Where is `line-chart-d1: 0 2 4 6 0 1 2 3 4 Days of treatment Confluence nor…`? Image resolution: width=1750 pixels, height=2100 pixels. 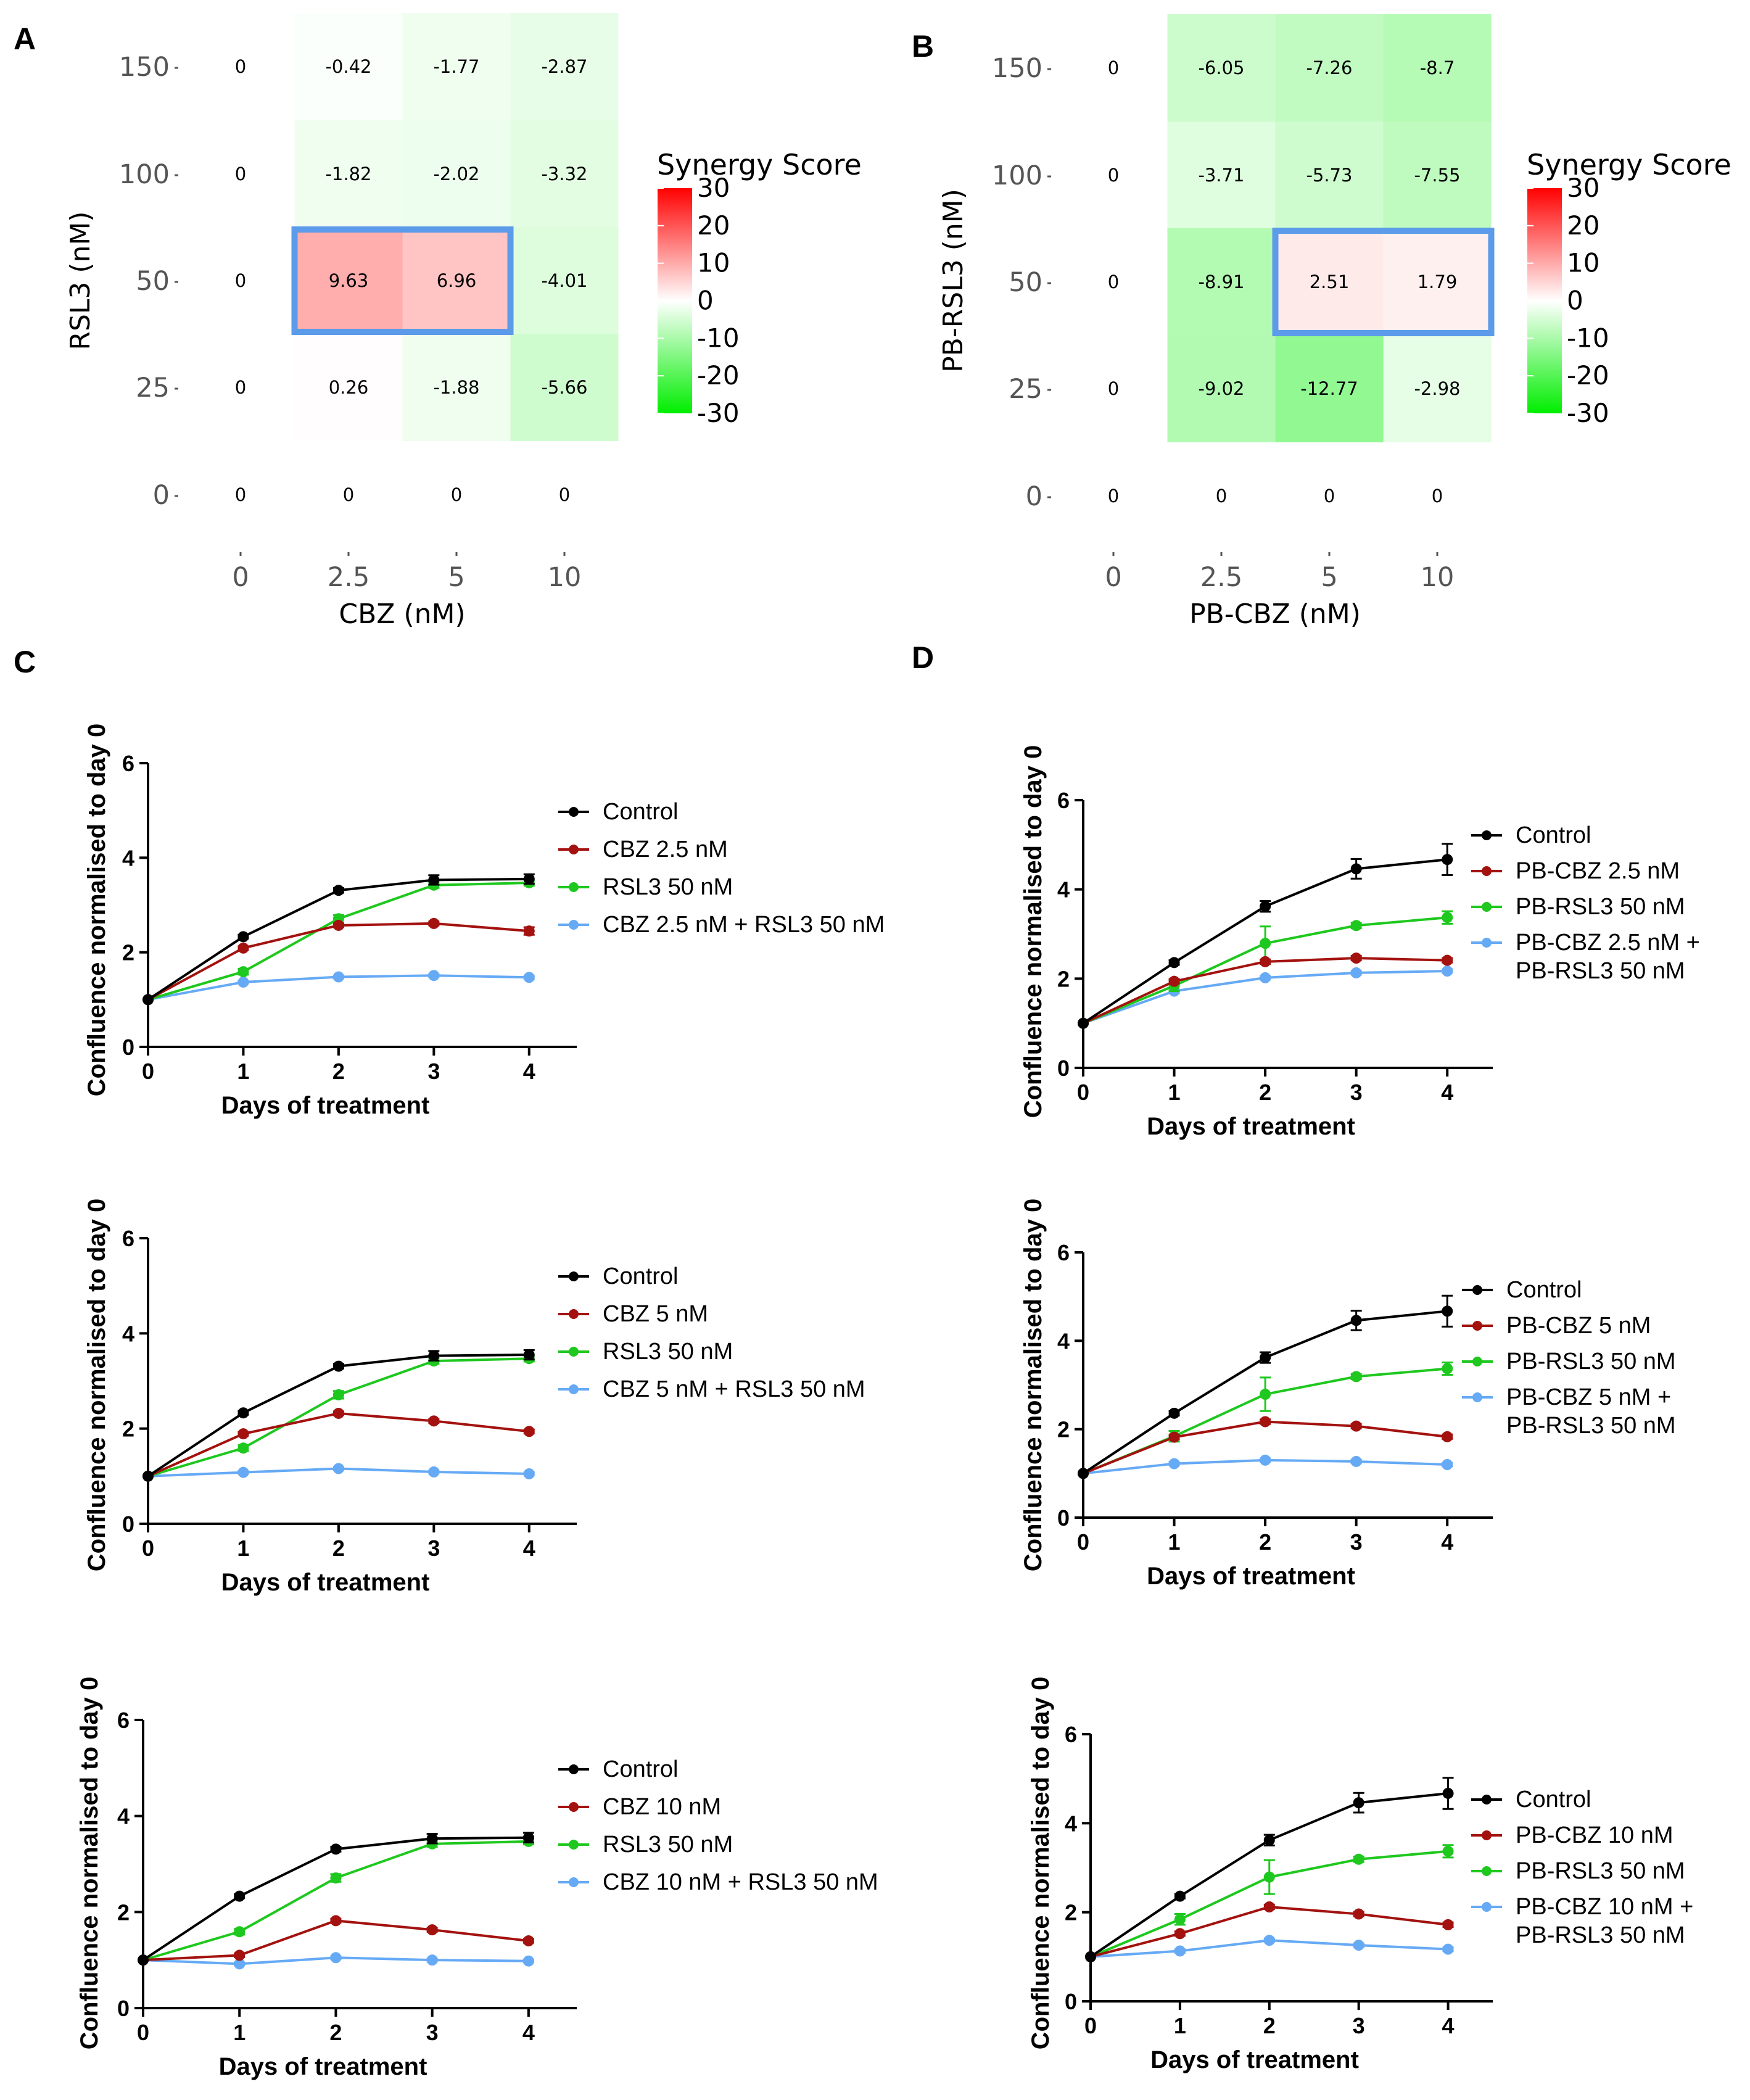
line-chart-d1: 0 2 4 6 0 1 2 3 4 Days of treatment Confluence nor… is located at coordinates (1360, 943).